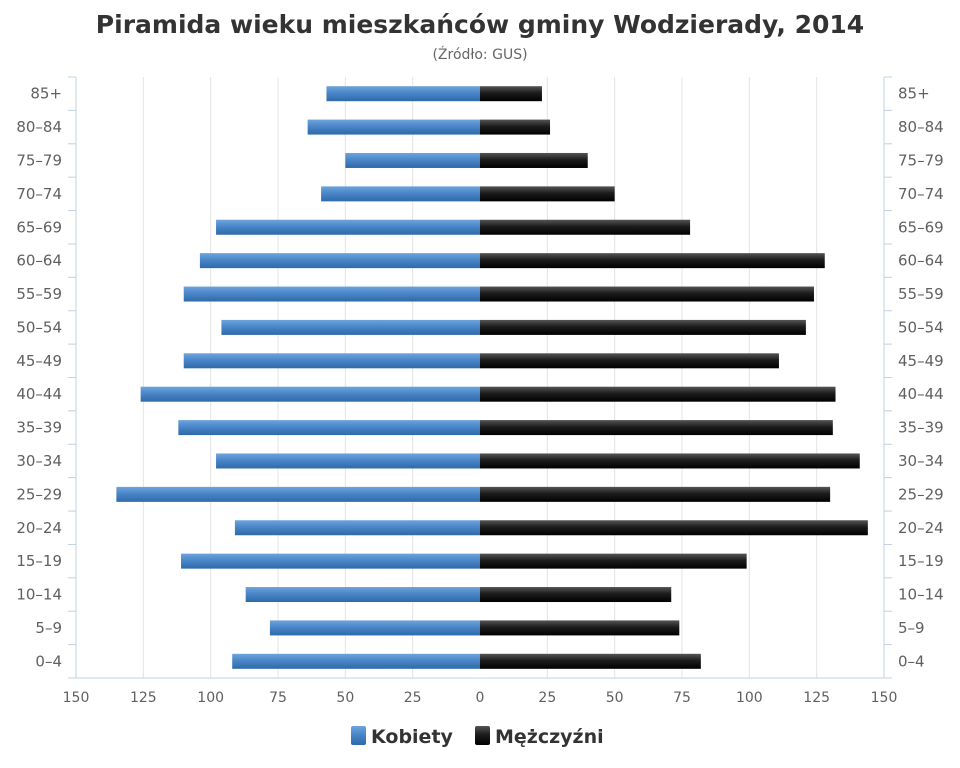  What do you see at coordinates (479, 54) in the screenshot?
I see `chart-subtitle: (Źródło: GUS)` at bounding box center [479, 54].